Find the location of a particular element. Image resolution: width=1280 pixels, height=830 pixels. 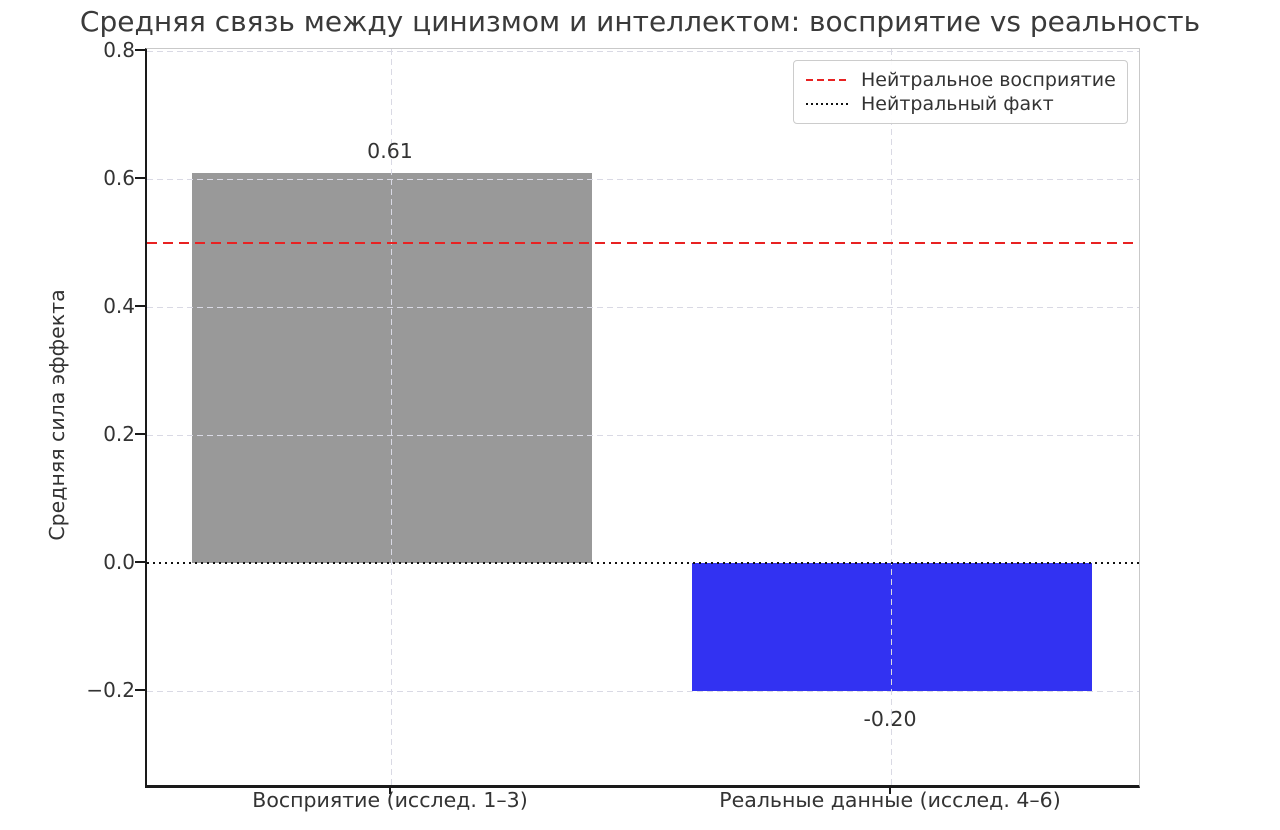

x-tick-label-perception: Восприятие (исслед. 1–3) is located at coordinates (390, 800).